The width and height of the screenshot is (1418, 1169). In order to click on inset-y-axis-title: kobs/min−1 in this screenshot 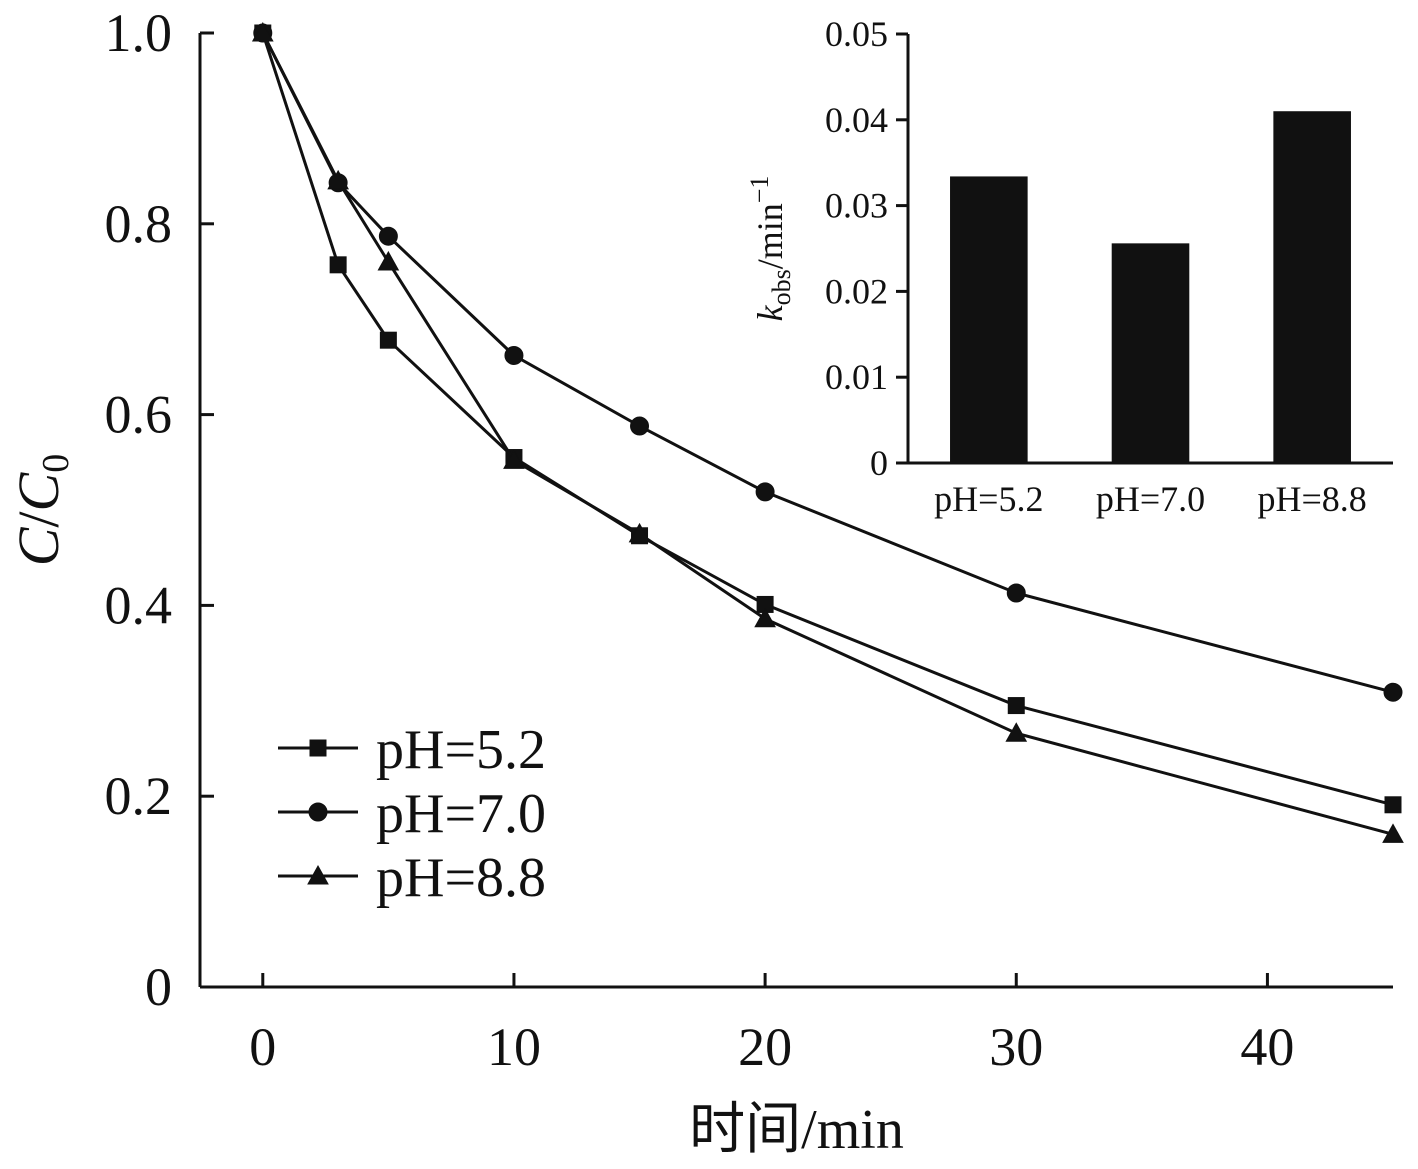, I will do `click(770, 249)`.